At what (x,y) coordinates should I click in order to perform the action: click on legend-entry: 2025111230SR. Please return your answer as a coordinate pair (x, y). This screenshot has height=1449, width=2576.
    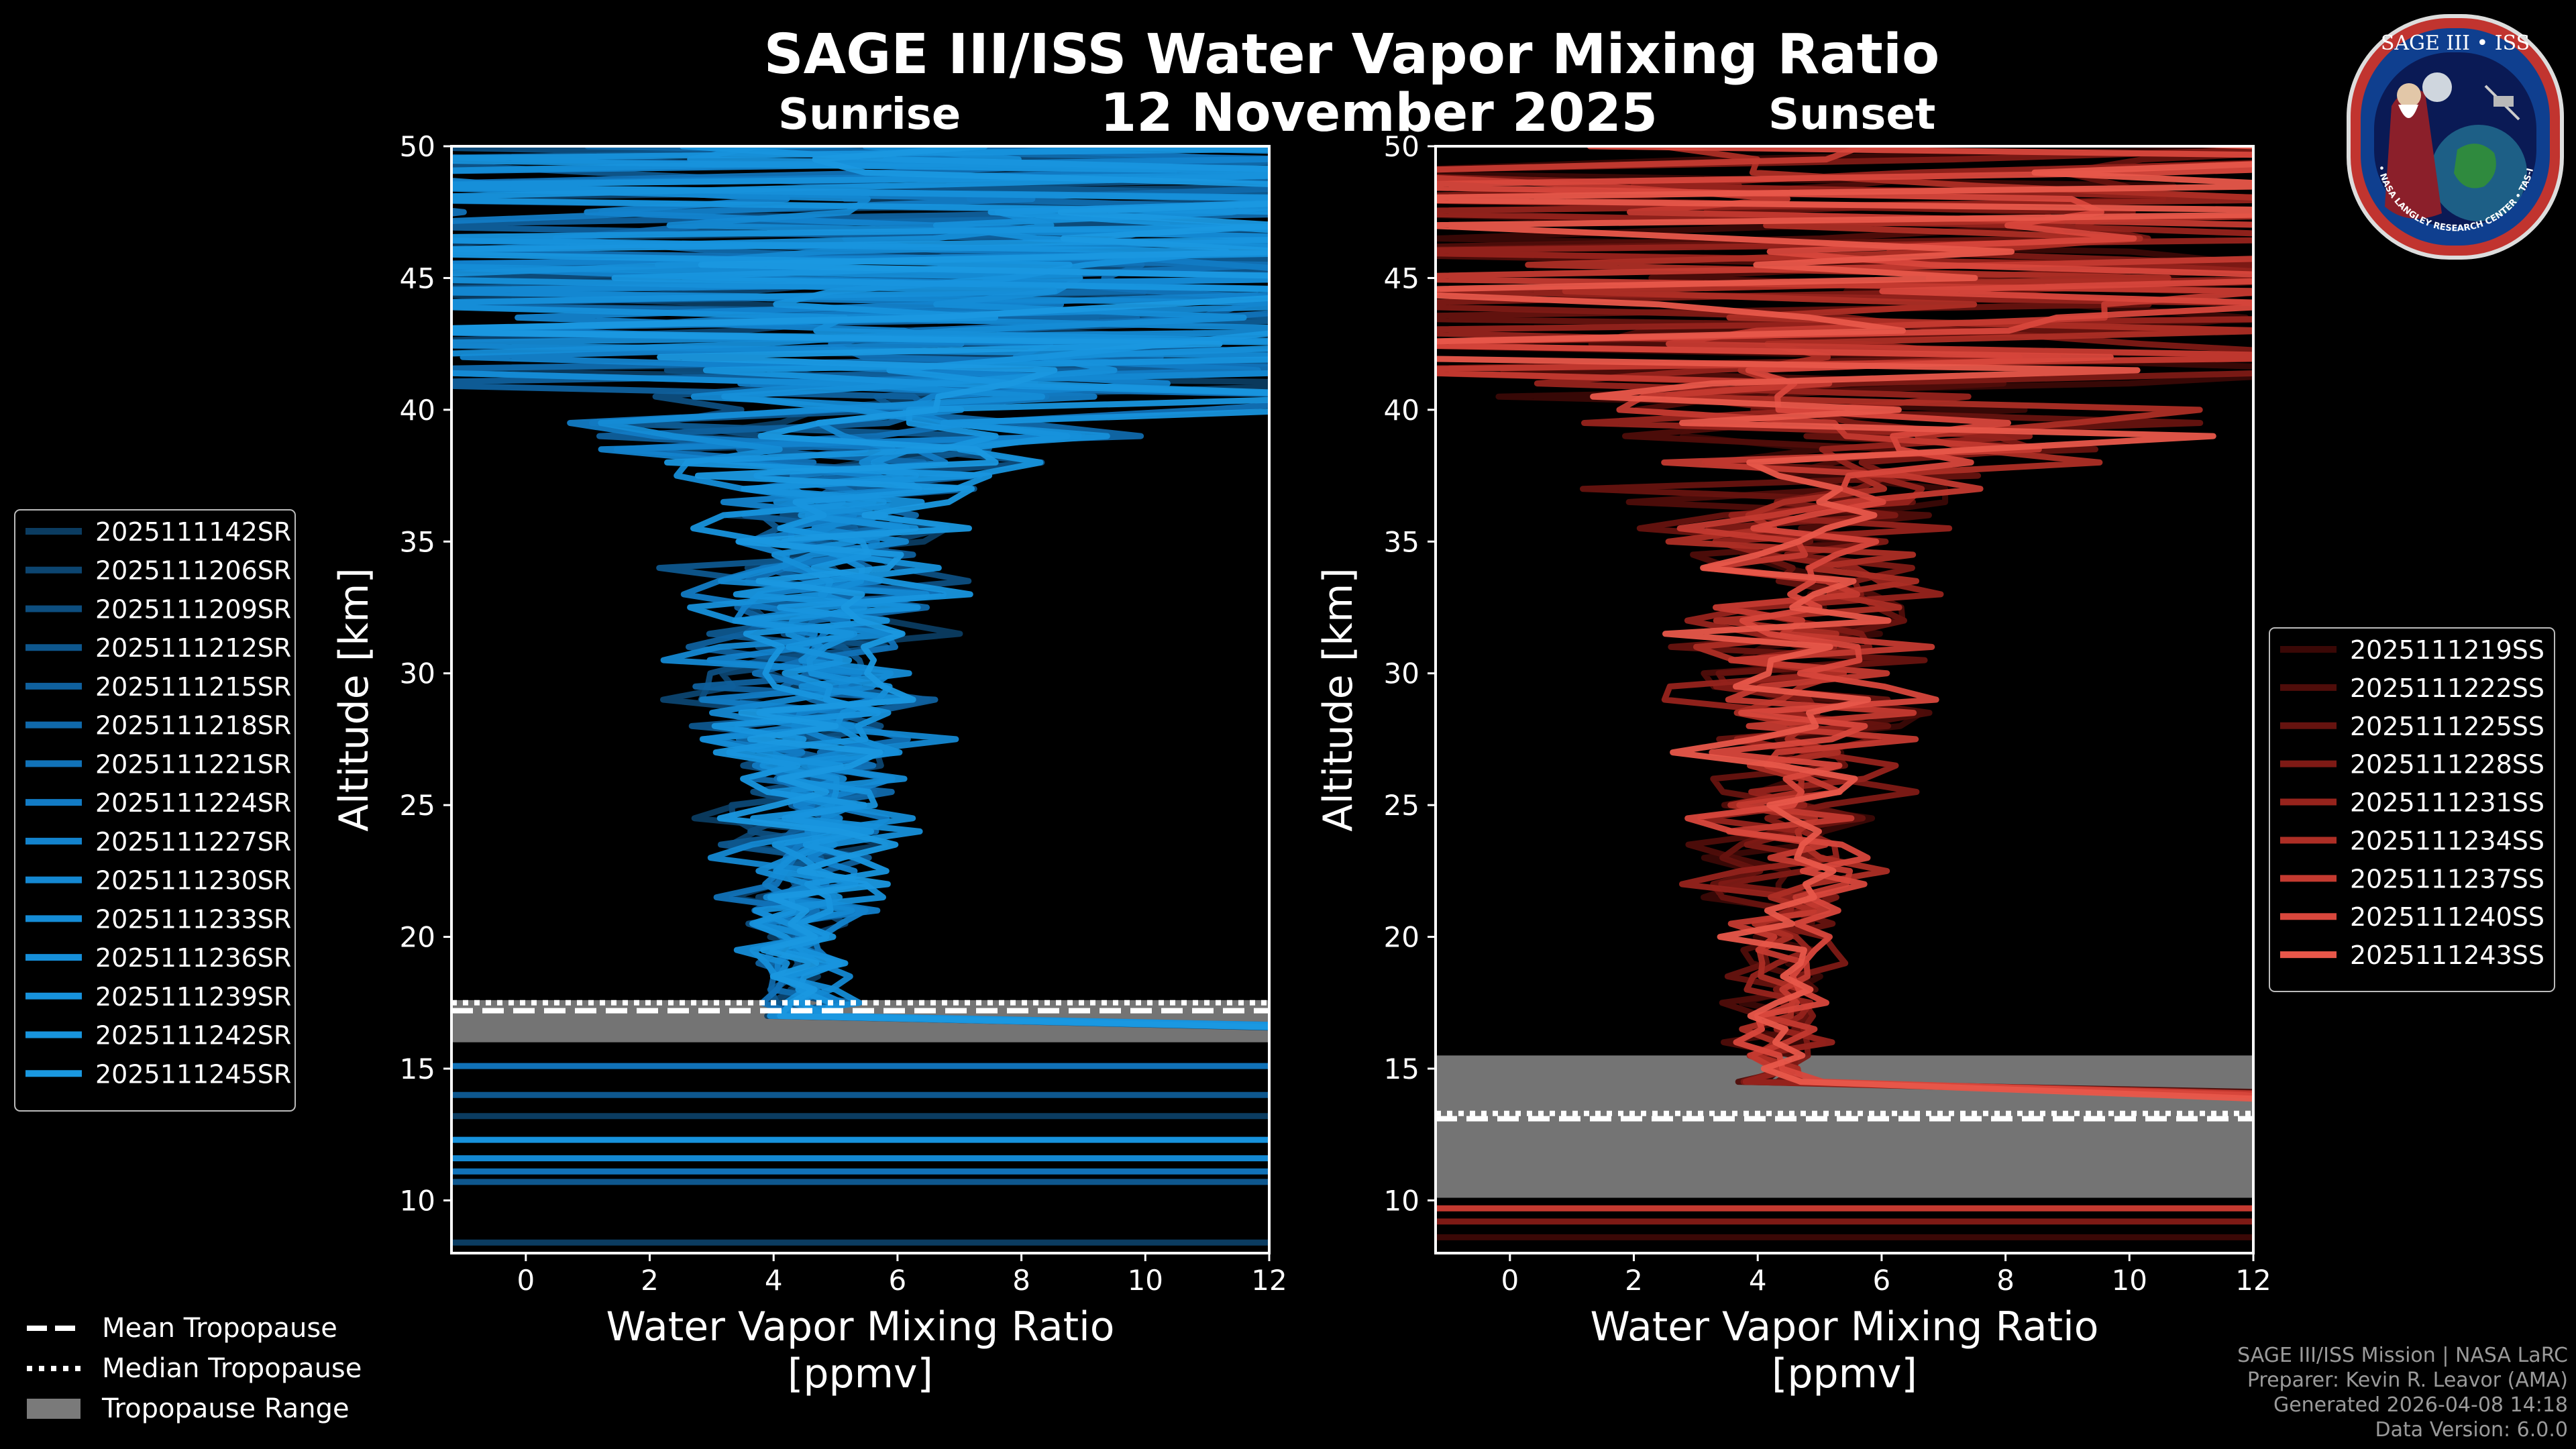
    Looking at the image, I should click on (193, 881).